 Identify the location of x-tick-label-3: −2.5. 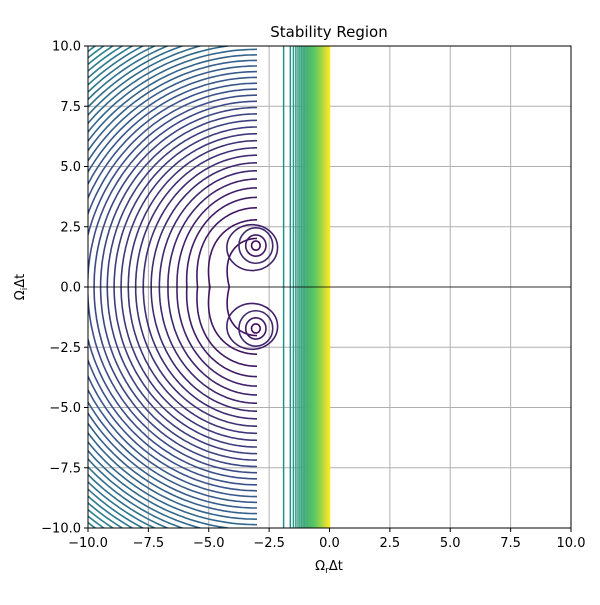
(269, 543).